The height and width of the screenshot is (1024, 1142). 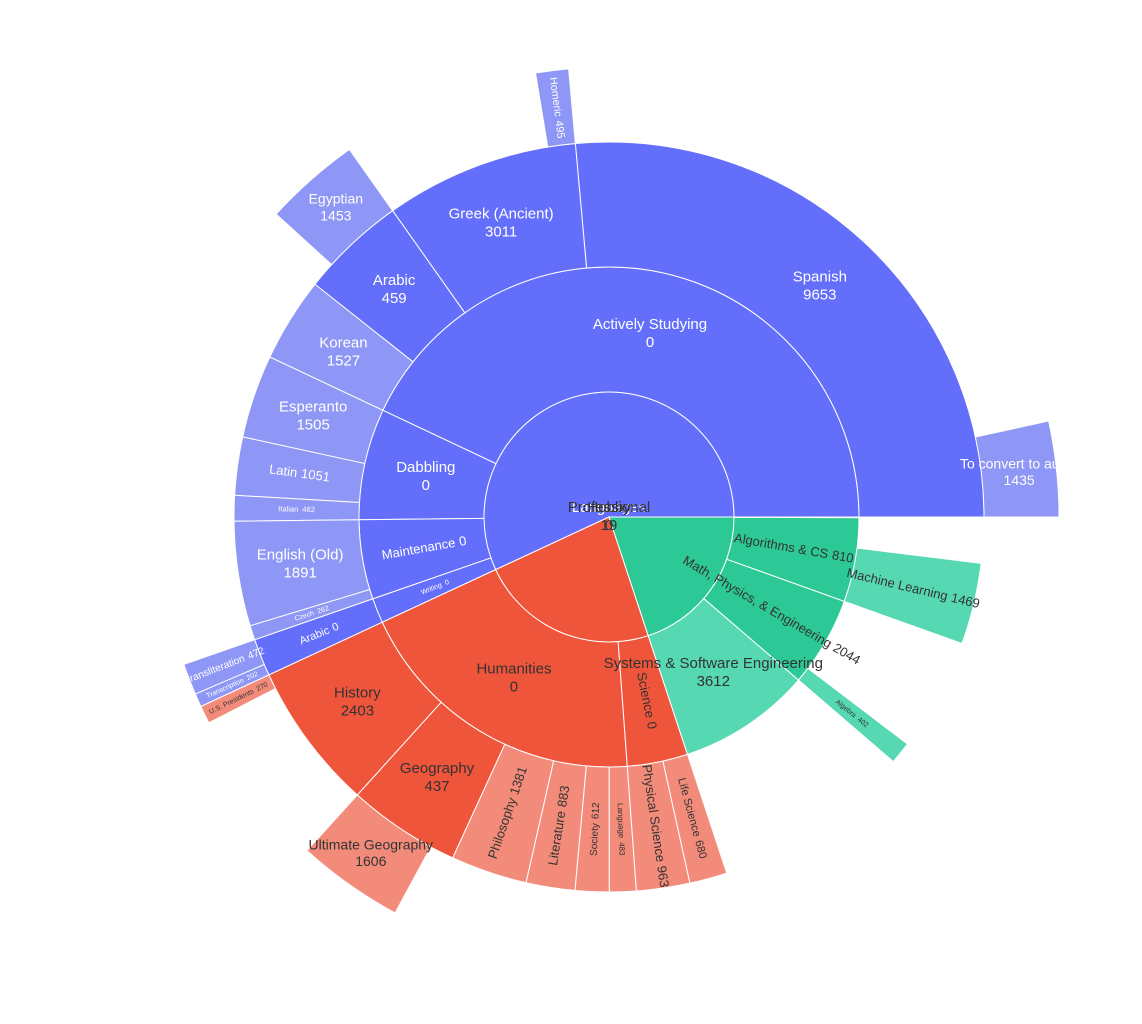 I want to click on segment-value: 202, so click(x=253, y=676).